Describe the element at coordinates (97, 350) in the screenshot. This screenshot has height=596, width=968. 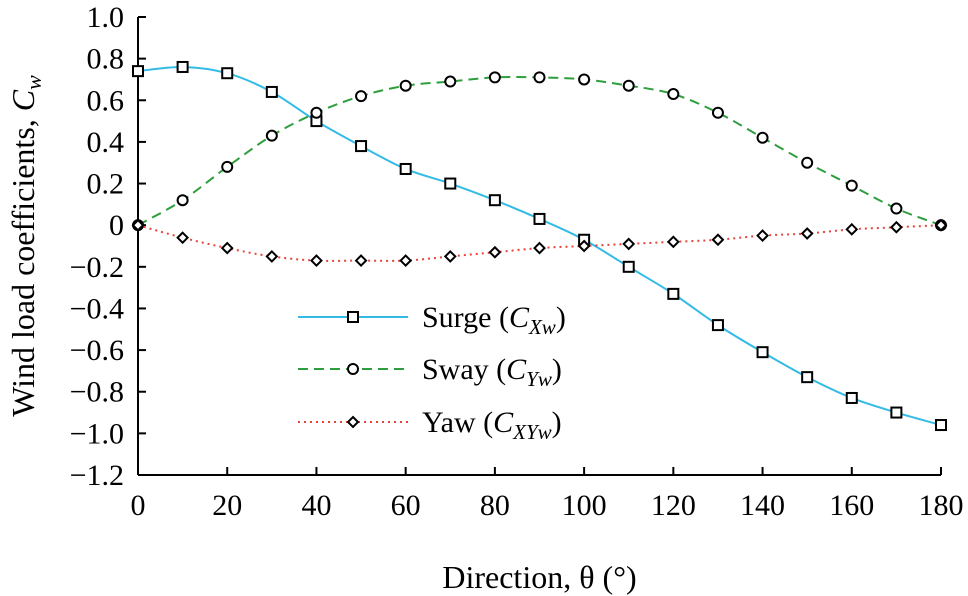
I see `y-tick-label: −0.6` at that location.